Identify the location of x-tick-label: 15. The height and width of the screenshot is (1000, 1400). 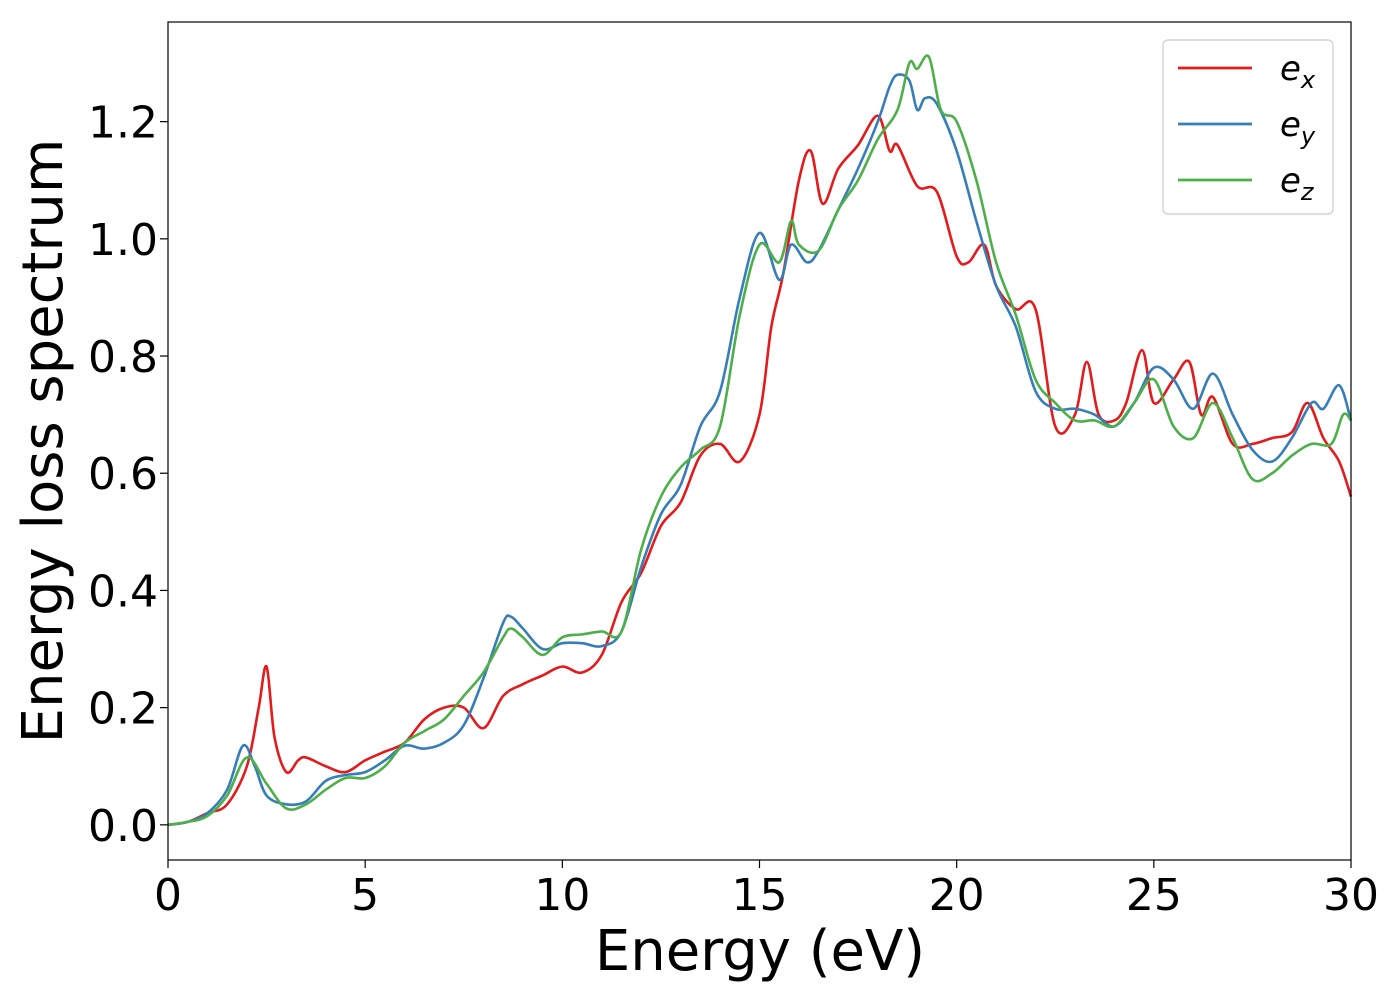
(760, 895).